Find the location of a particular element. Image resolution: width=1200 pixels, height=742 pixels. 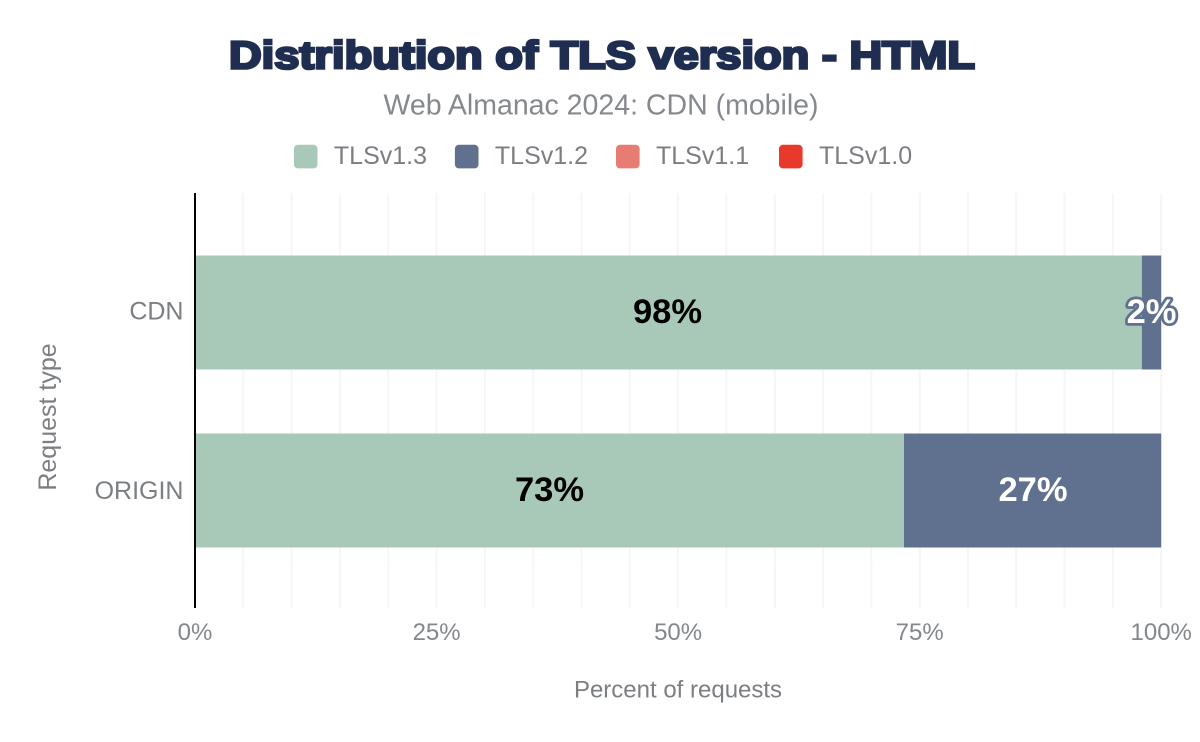

svg-text: 27% is located at coordinates (1032, 490).